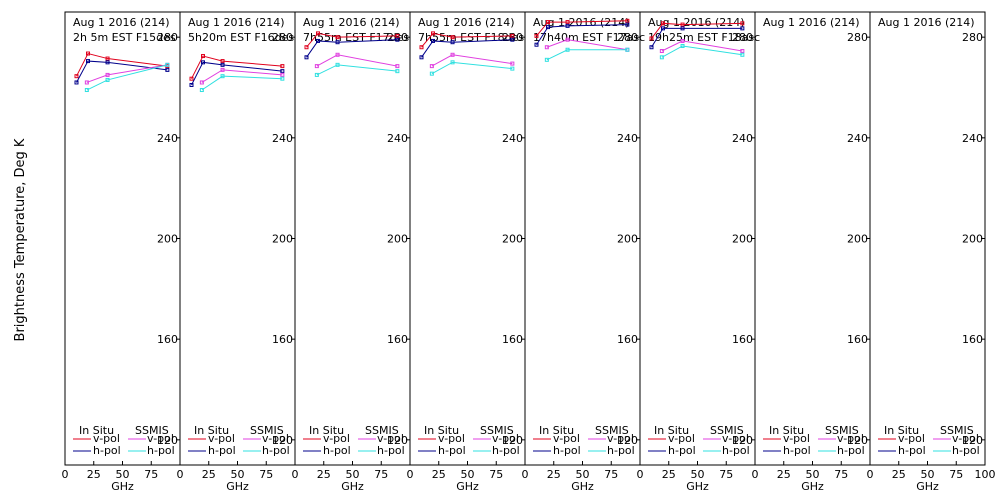 The image size is (1000, 500). What do you see at coordinates (241, 37) in the screenshot?
I see `panel-time-label: 5h20m EST F16des` at bounding box center [241, 37].